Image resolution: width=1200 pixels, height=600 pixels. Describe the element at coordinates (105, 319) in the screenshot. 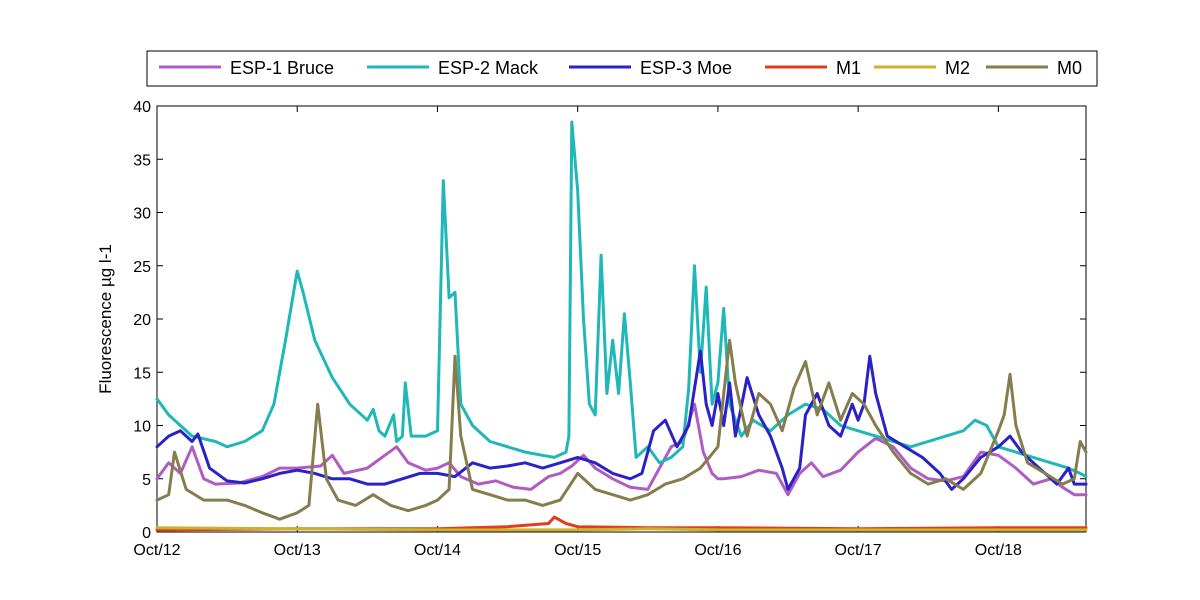

I see `y-axis-label: Fluorescence µg l-1` at that location.